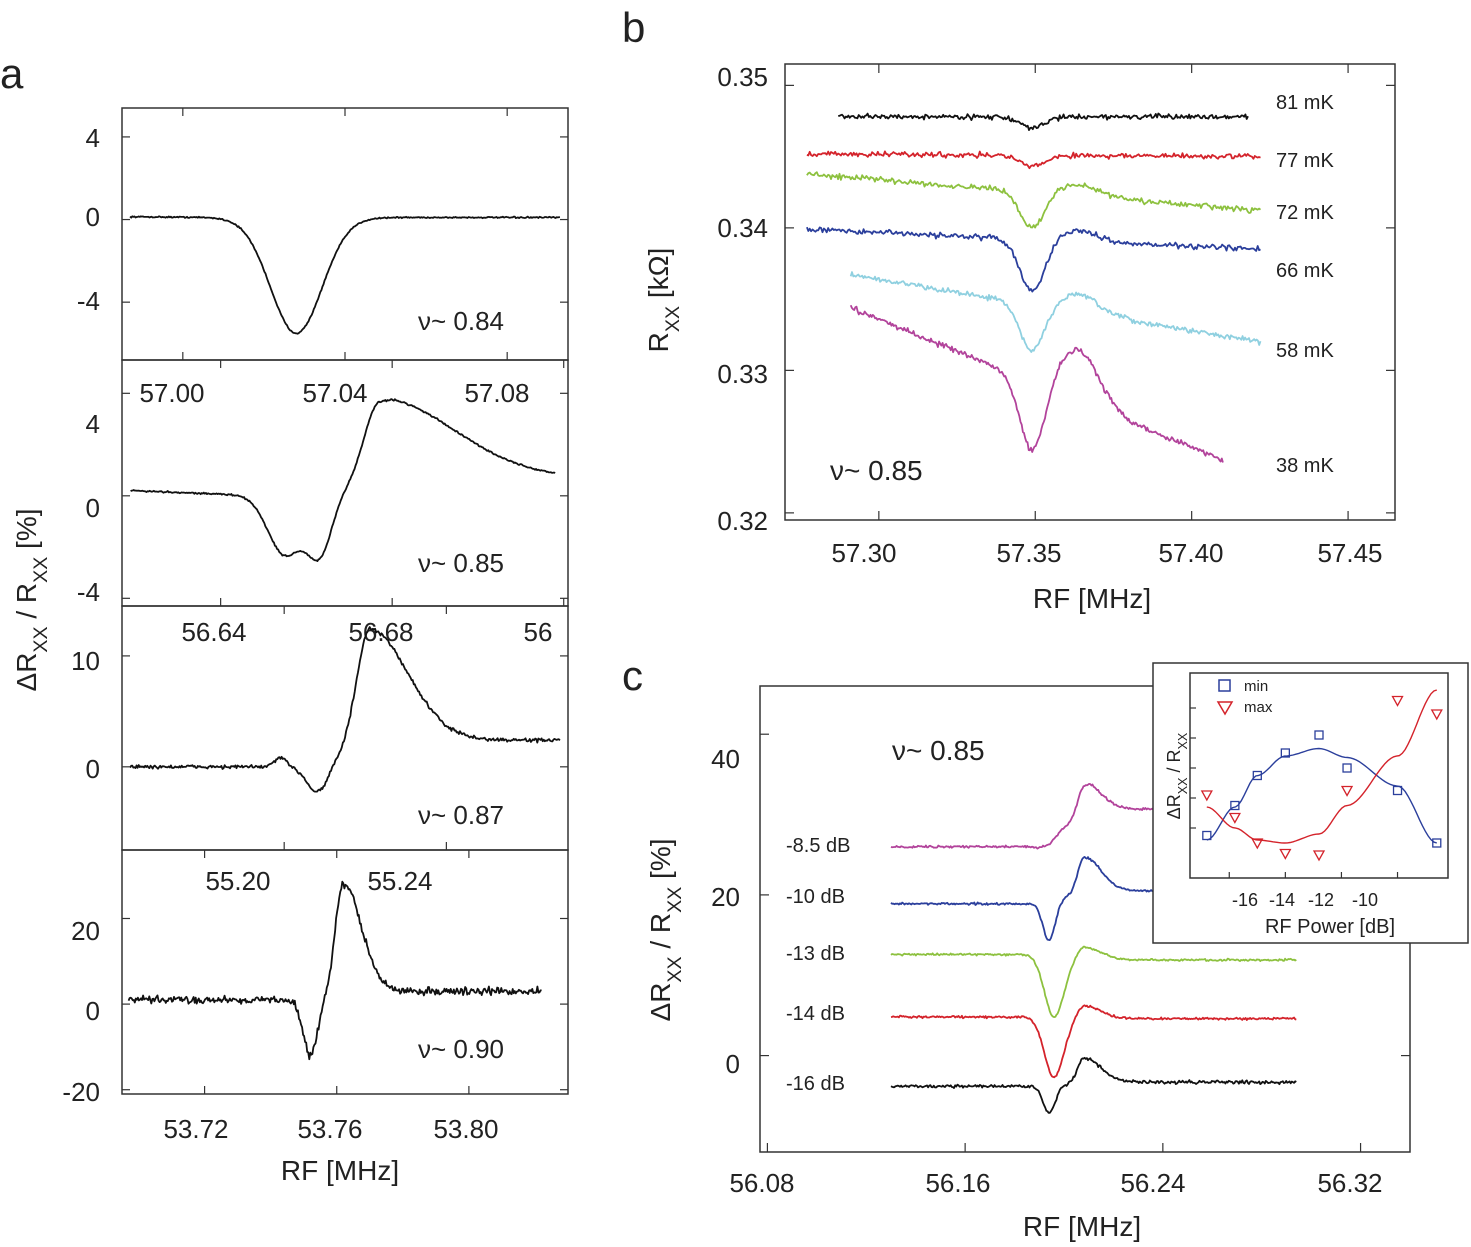  Describe the element at coordinates (1190, 553) in the screenshot. I see `panel-b-xtick-57.40: 57.40` at that location.